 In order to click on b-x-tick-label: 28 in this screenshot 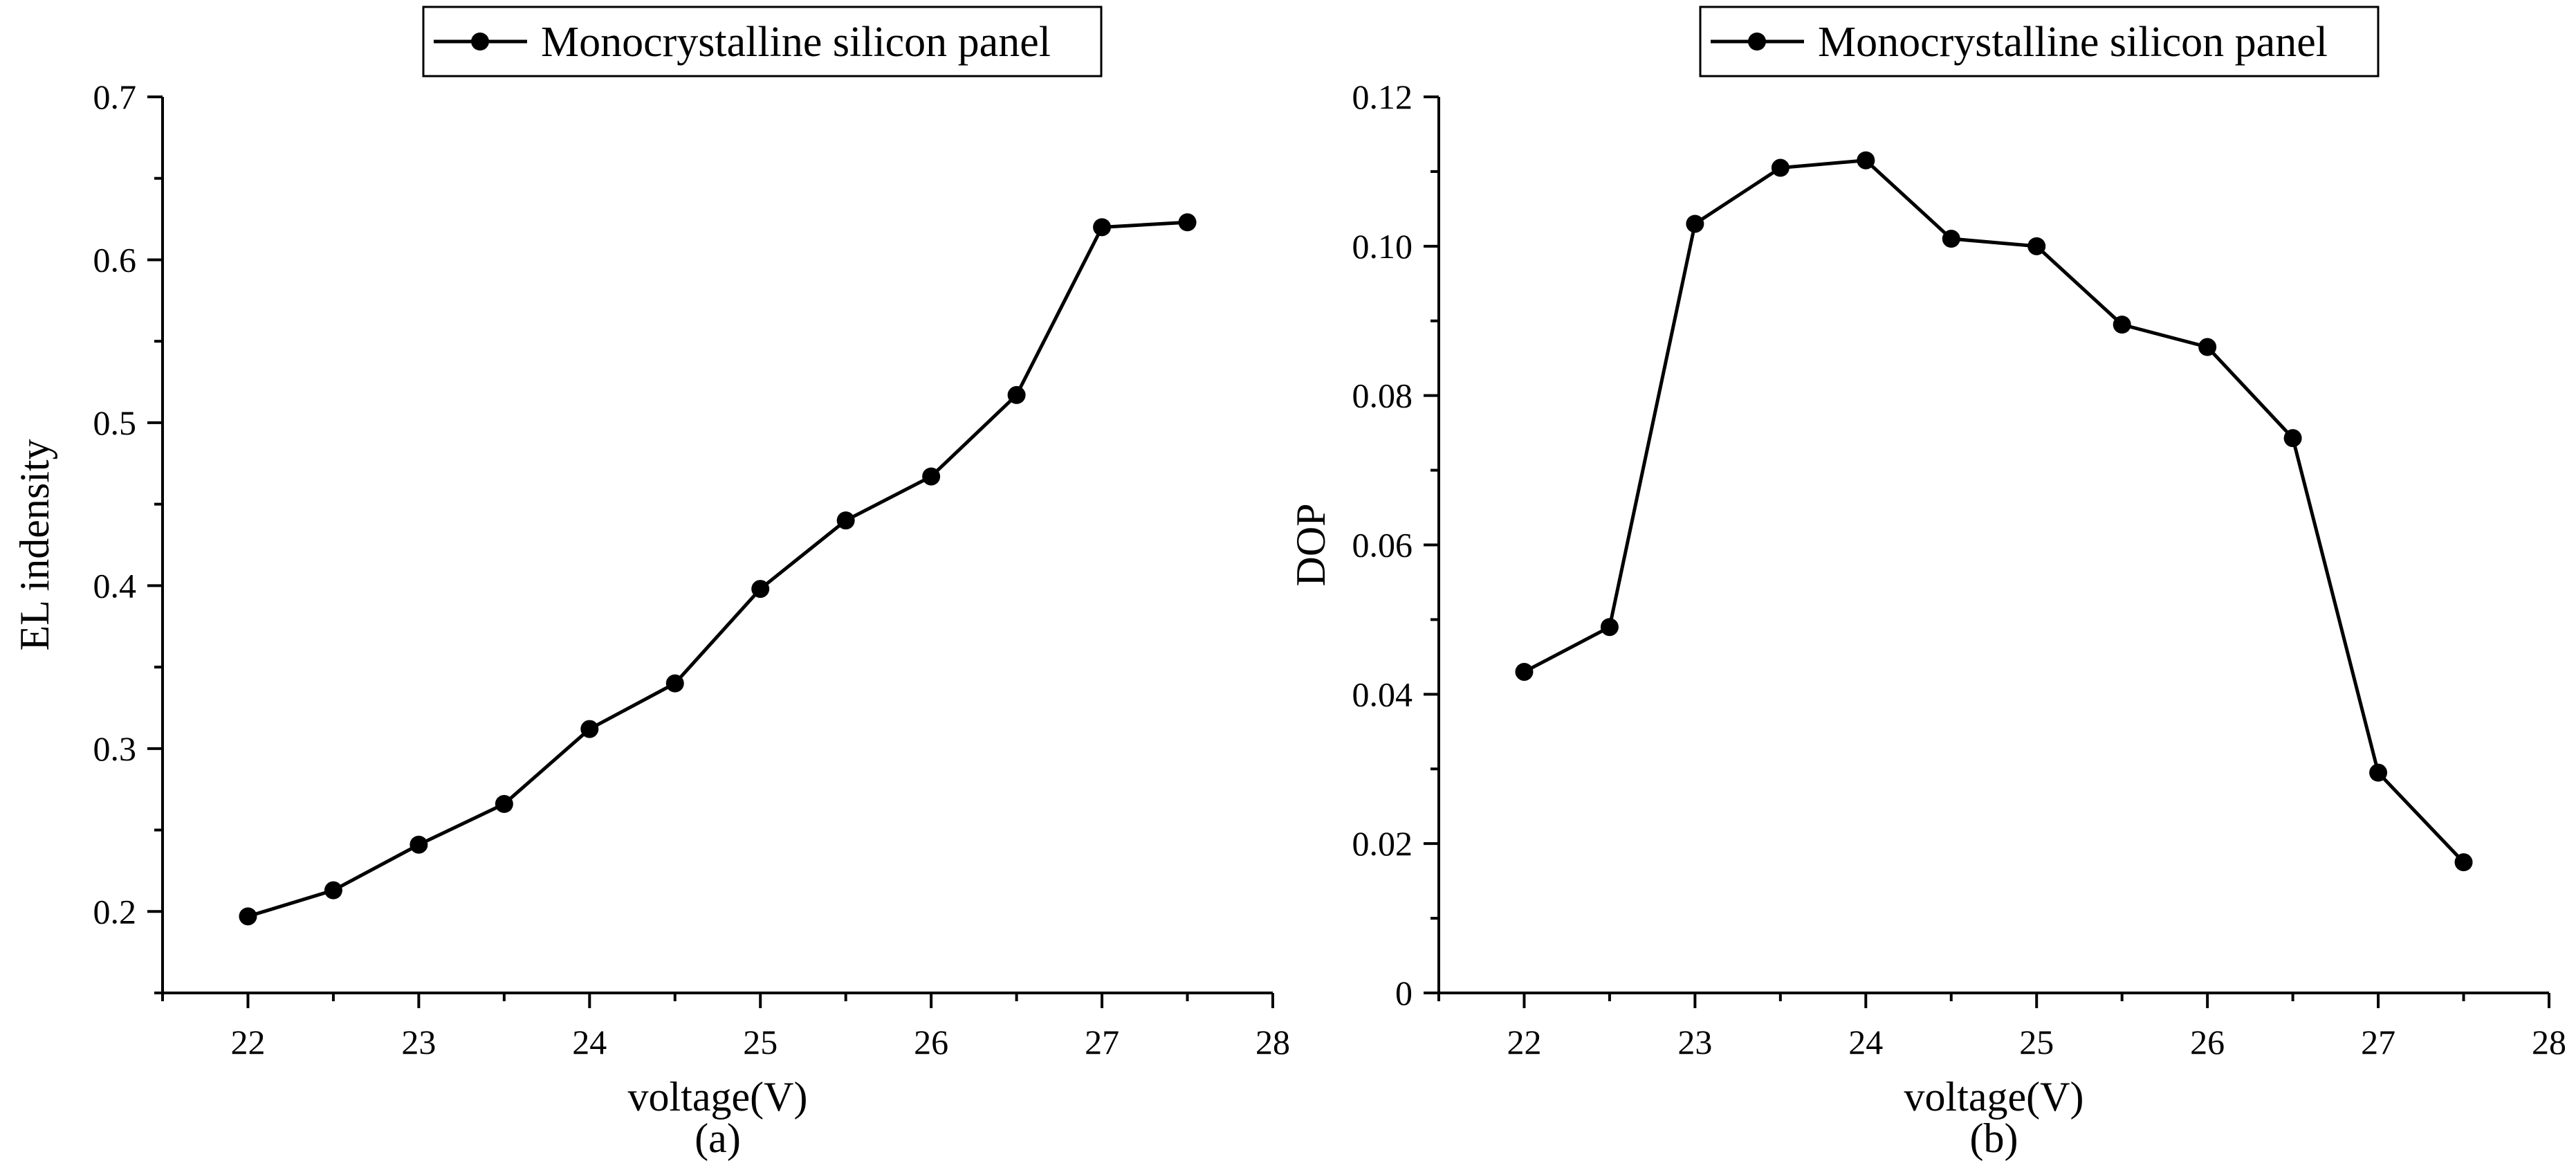, I will do `click(2549, 1042)`.